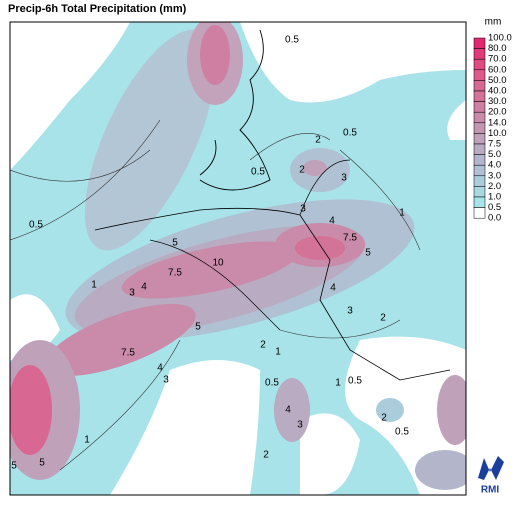  Describe the element at coordinates (497, 112) in the screenshot. I see `legend-label: 20.0` at that location.